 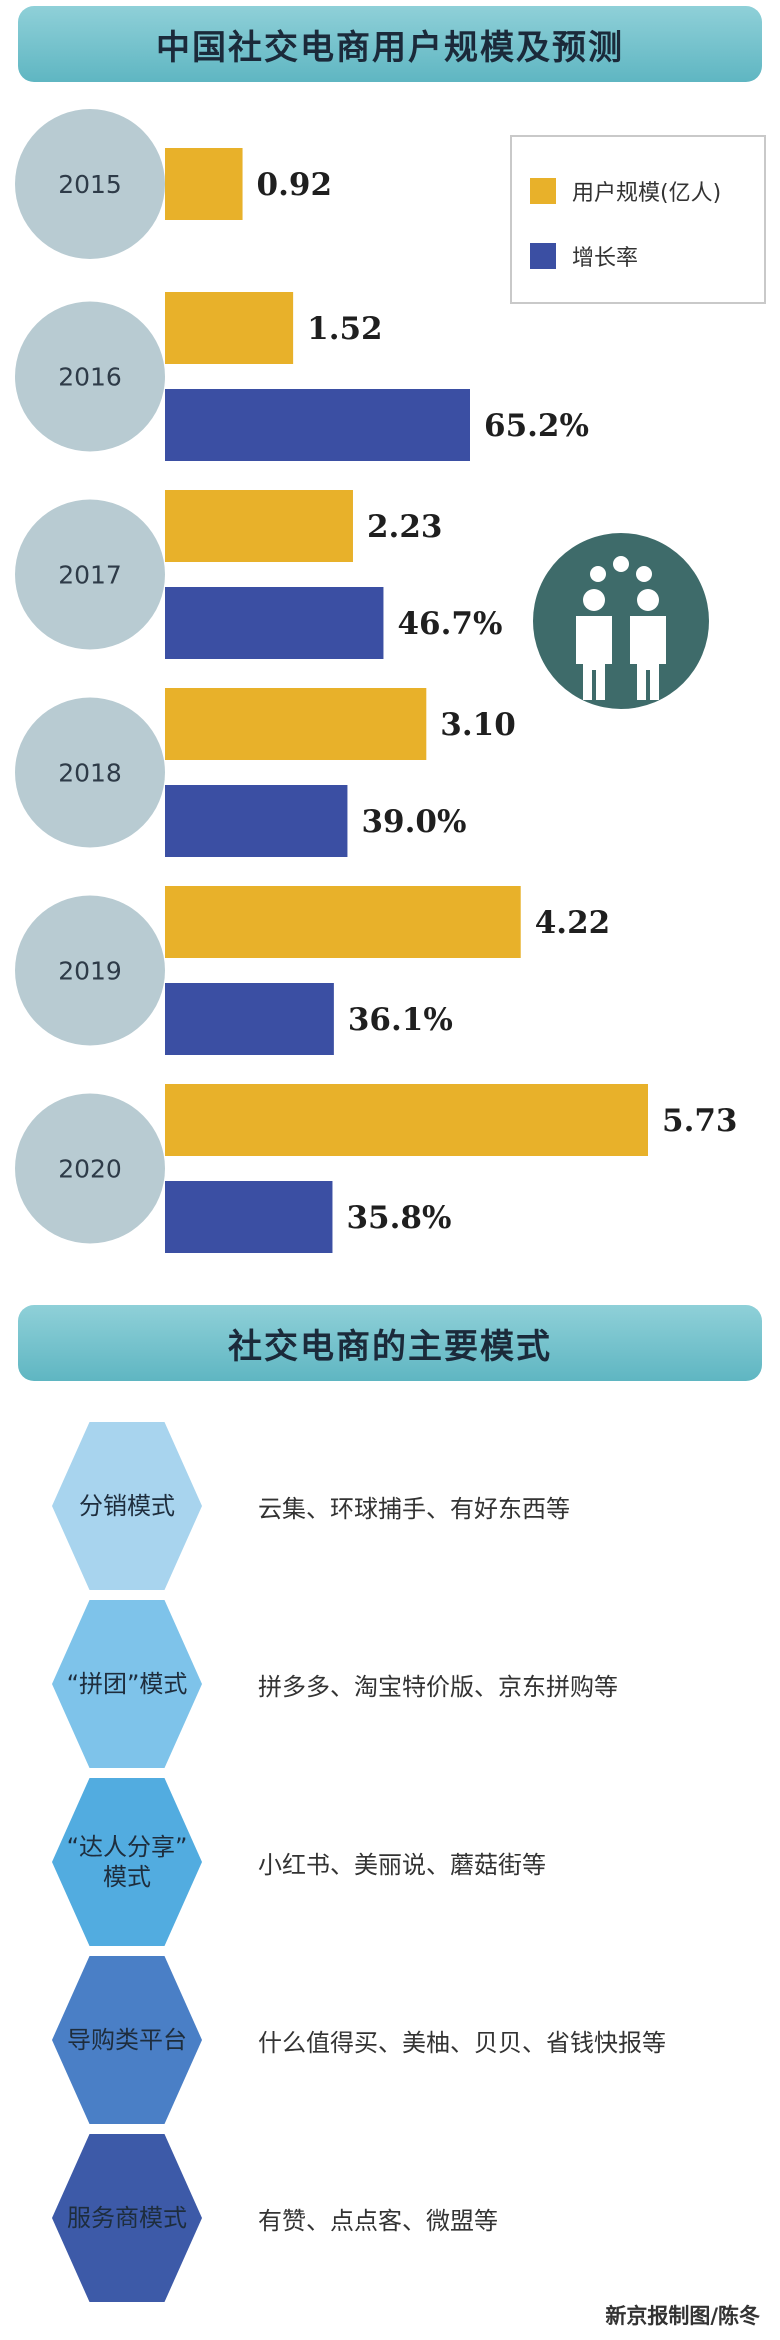 I want to click on modes-title: 社交电商的主要模式, so click(x=390, y=1346).